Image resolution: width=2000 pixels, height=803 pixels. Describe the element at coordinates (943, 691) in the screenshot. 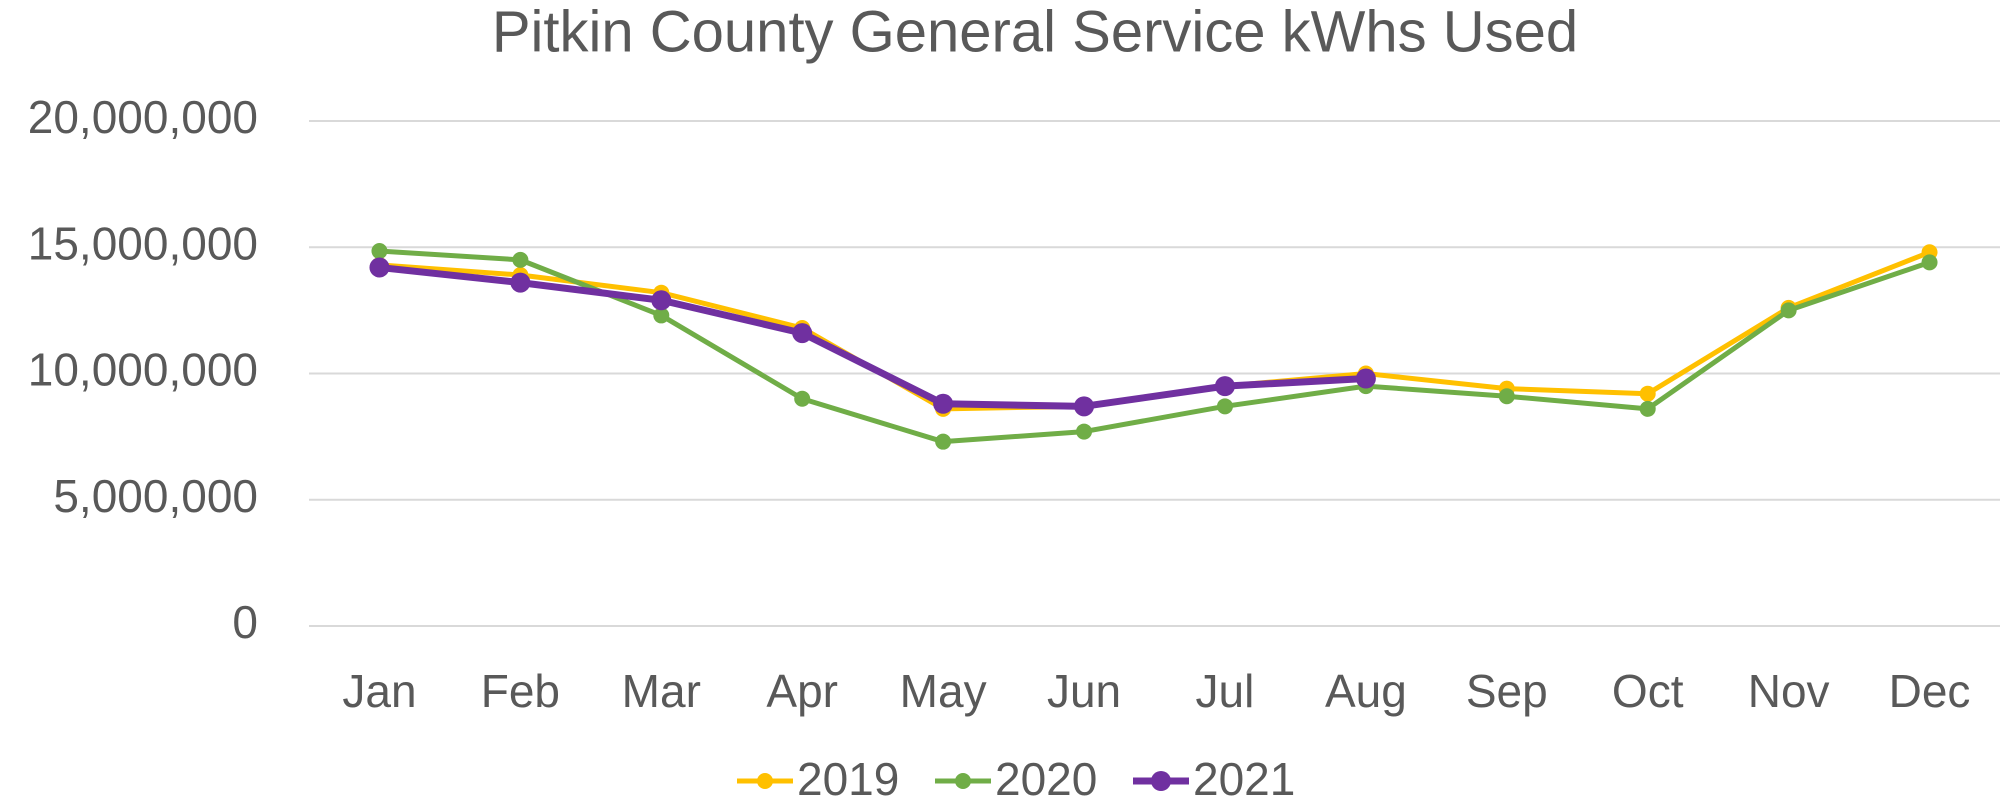

I see `x-tick-label: May` at that location.